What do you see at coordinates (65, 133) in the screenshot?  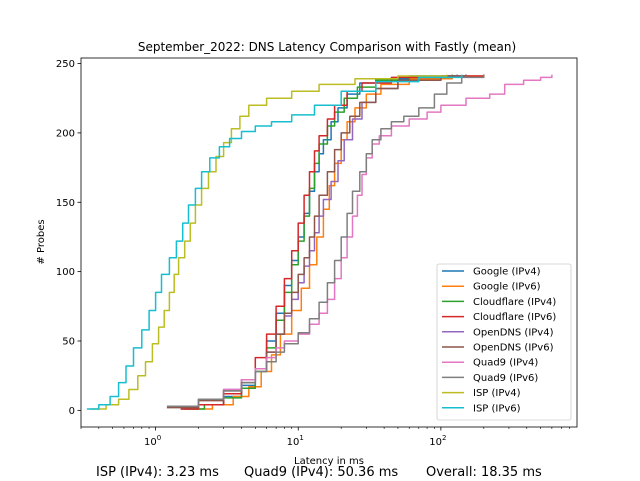 I see `y-tick-label: 200` at bounding box center [65, 133].